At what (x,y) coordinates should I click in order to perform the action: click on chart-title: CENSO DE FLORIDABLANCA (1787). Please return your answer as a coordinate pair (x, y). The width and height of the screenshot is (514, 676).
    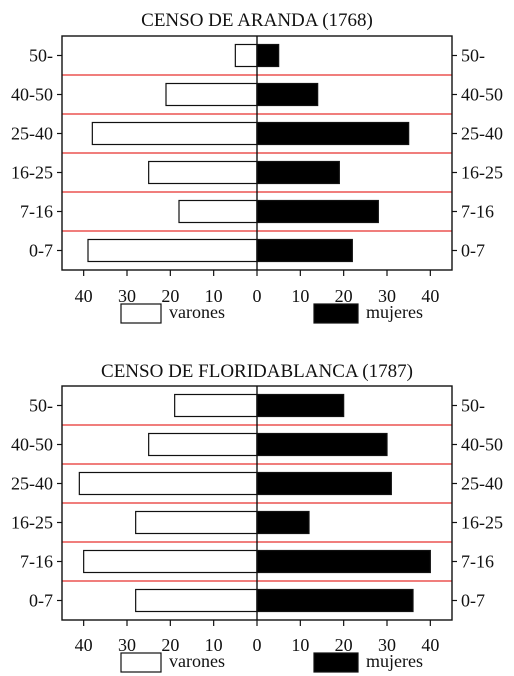
    Looking at the image, I should click on (257, 371).